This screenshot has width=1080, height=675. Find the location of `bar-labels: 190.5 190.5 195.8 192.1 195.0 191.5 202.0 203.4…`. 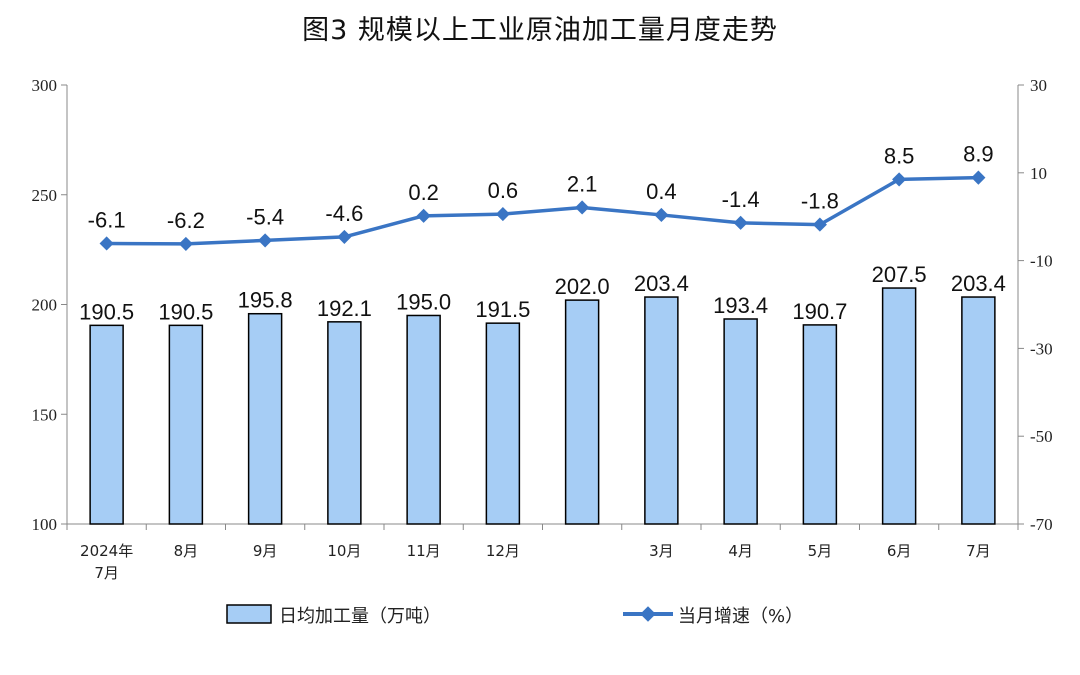

bar-labels: 190.5 190.5 195.8 192.1 195.0 191.5 202.0 203.4… is located at coordinates (542, 293).